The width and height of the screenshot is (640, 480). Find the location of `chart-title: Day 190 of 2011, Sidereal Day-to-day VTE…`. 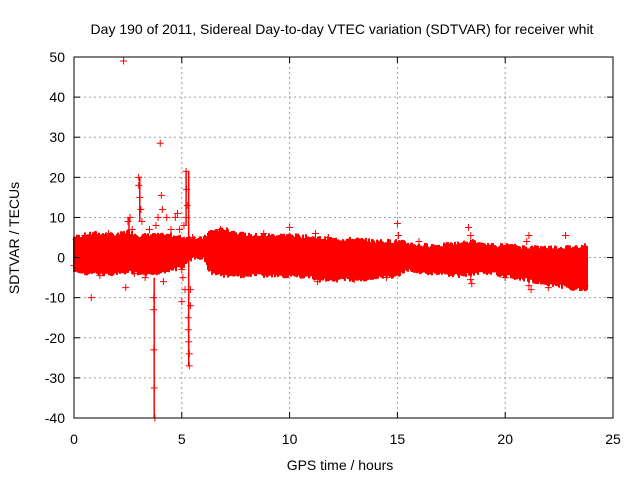

chart-title: Day 190 of 2011, Sidereal Day-to-day VTE… is located at coordinates (342, 29).